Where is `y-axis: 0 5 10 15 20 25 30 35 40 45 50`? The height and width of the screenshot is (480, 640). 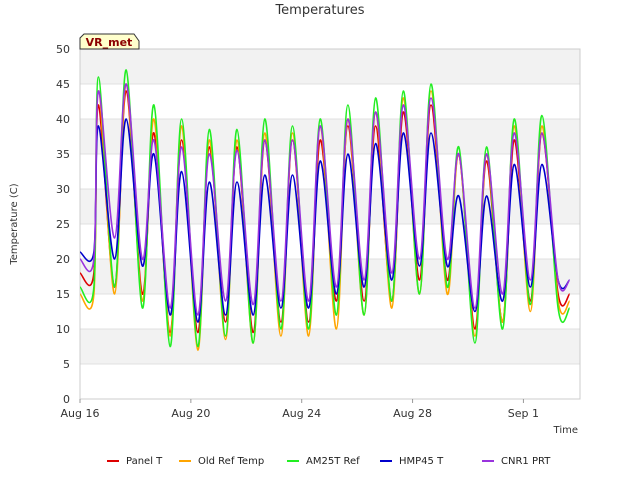
y-axis: 0 5 10 15 20 25 30 35 40 45 50 is located at coordinates (63, 224).